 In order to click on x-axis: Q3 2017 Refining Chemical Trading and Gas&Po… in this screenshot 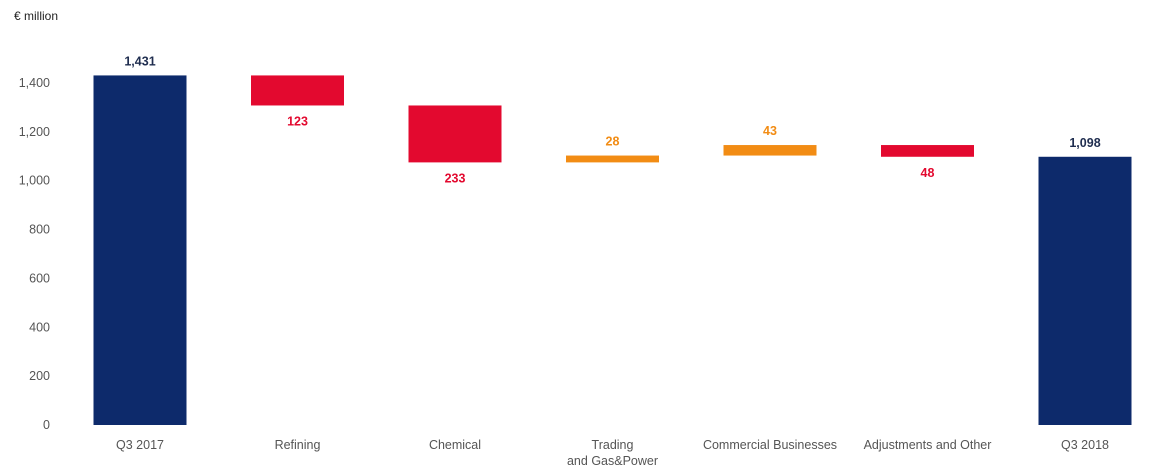, I will do `click(612, 453)`.